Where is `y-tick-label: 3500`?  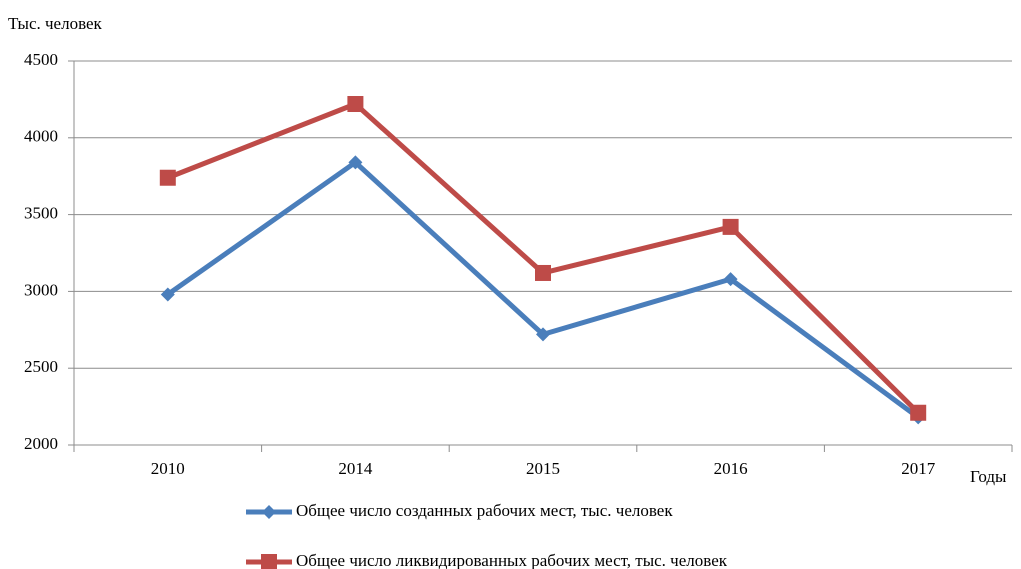
y-tick-label: 3500 is located at coordinates (41, 213).